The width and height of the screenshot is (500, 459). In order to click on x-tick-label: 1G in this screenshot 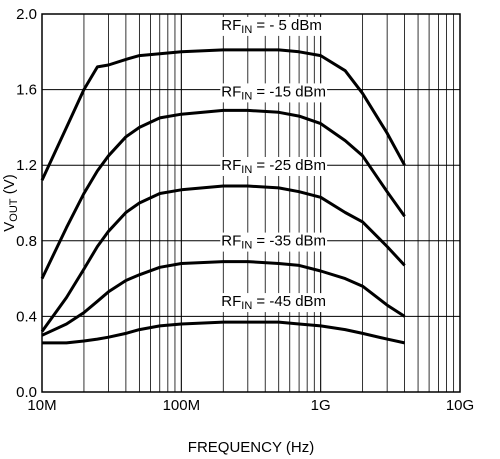, I will do `click(321, 405)`.